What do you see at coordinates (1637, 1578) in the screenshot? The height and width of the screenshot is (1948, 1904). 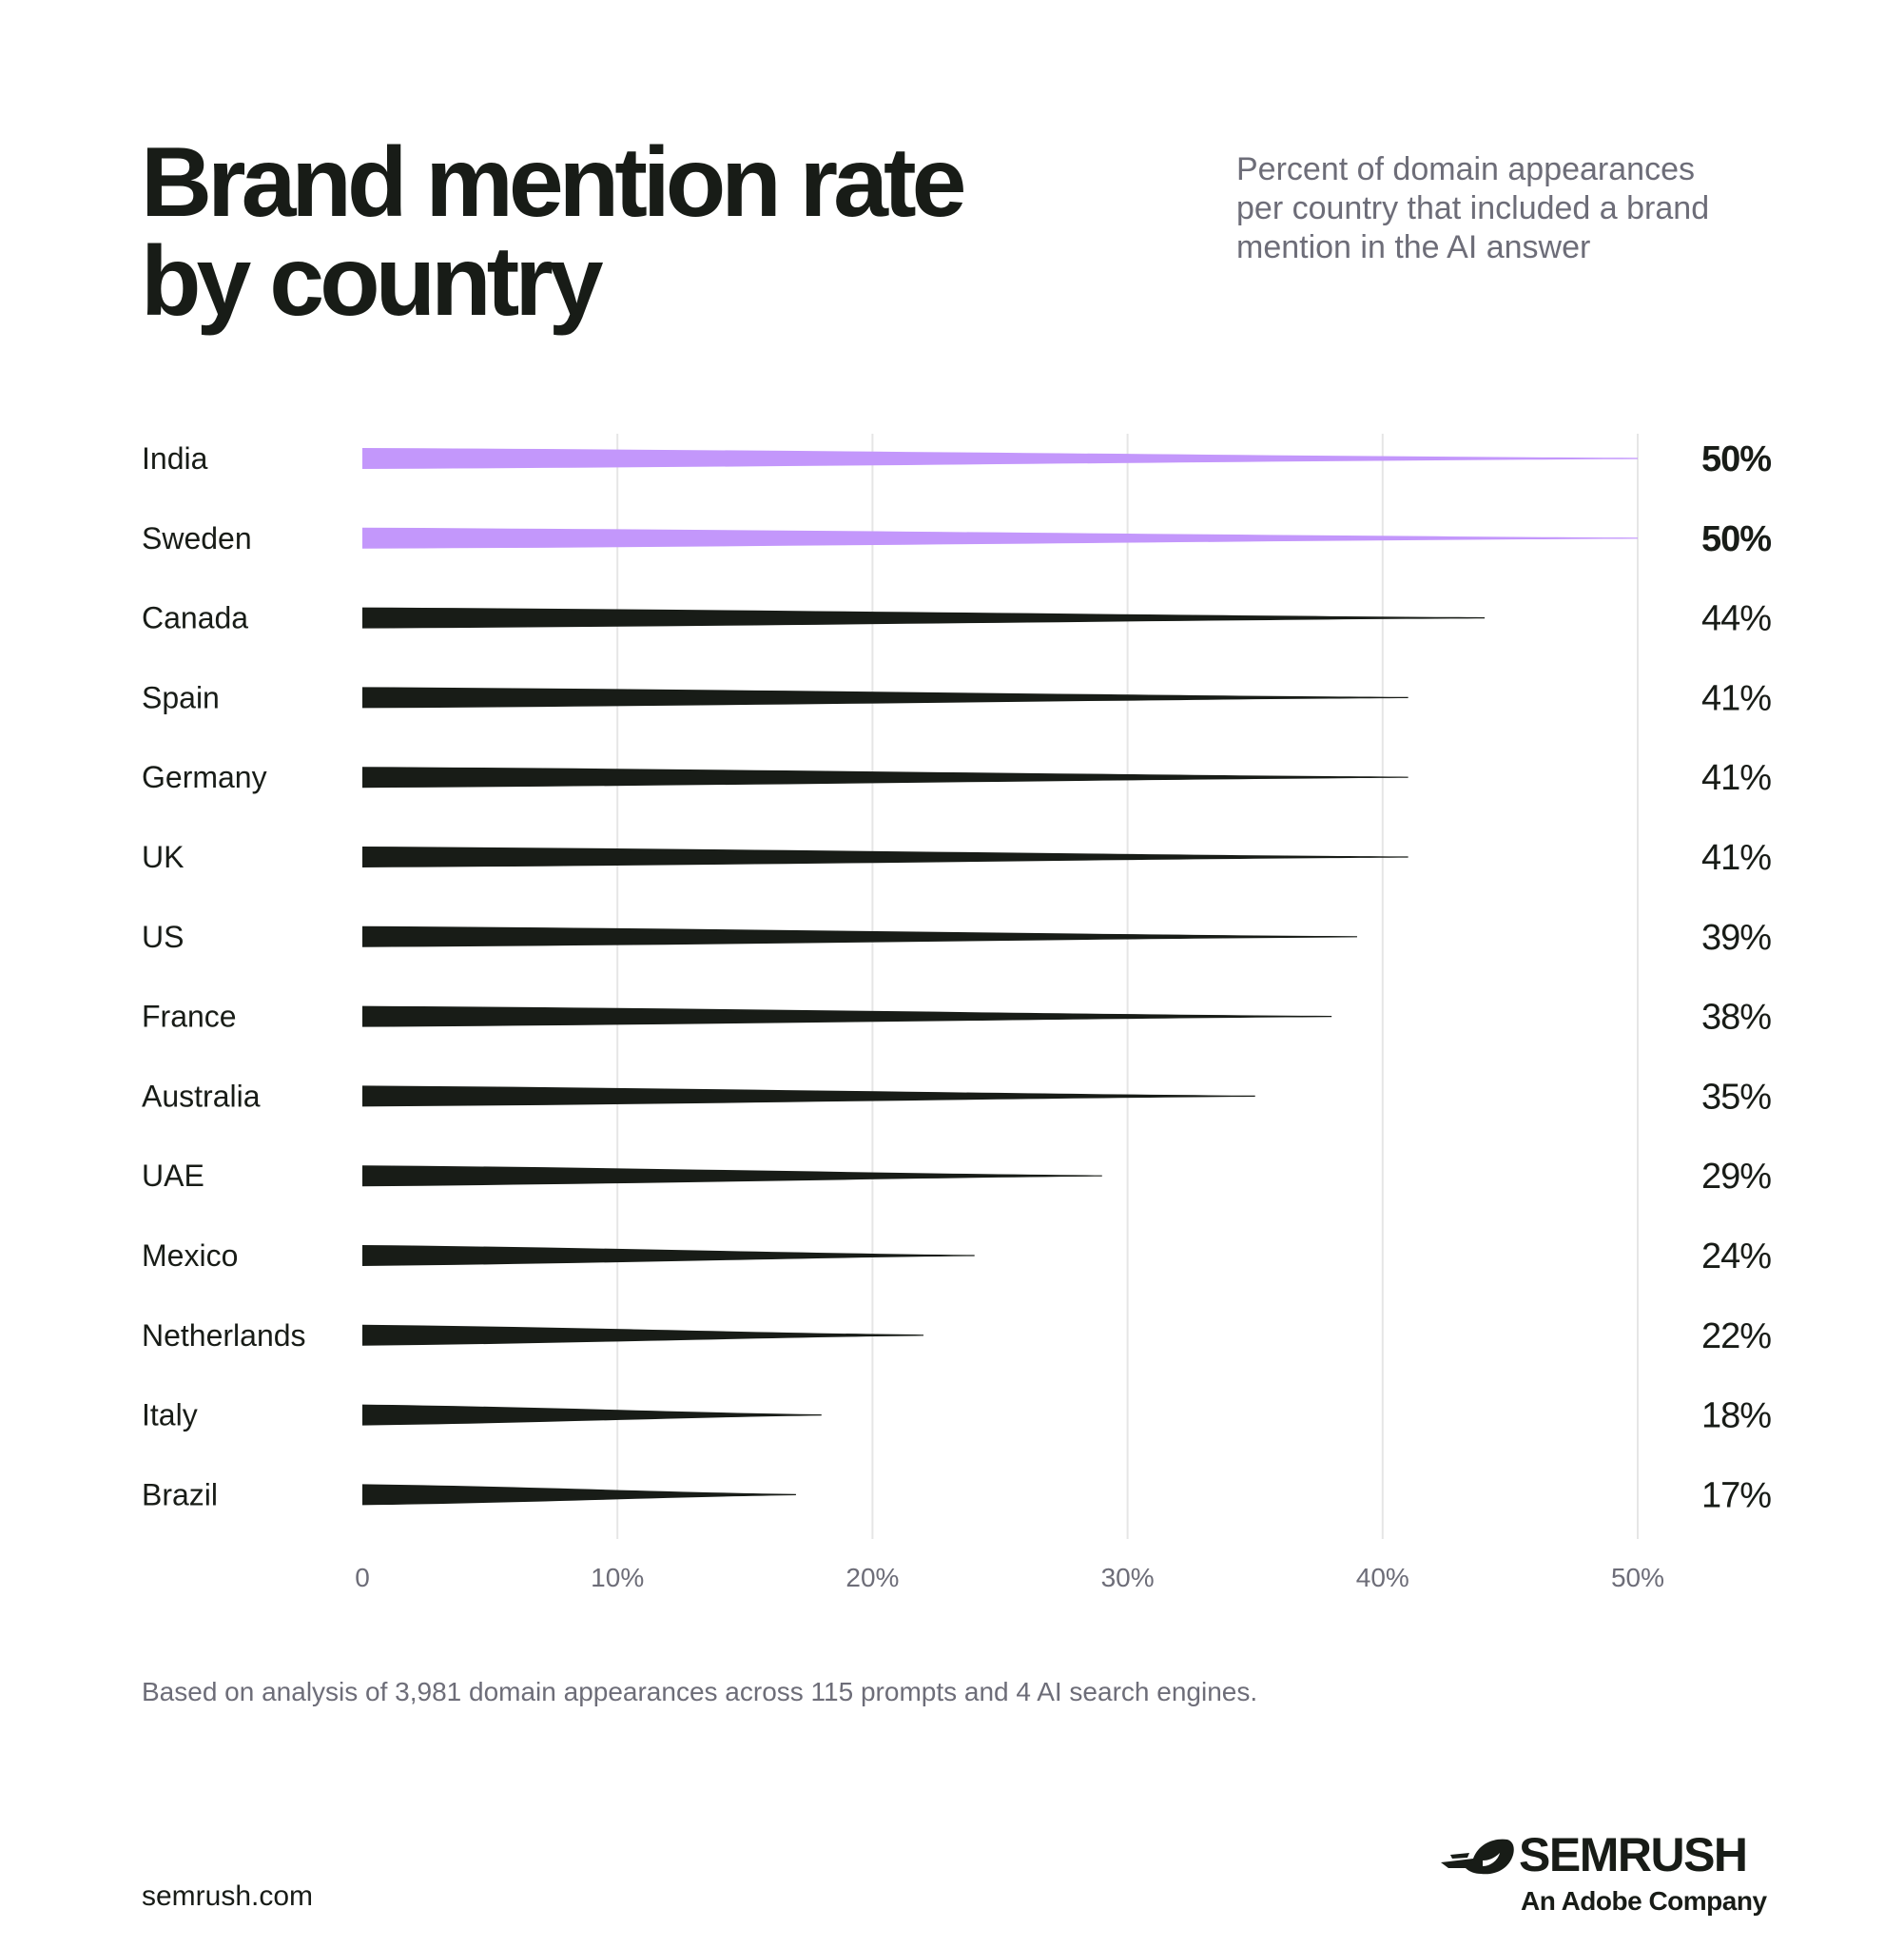 I see `x-tick-label: 50%` at bounding box center [1637, 1578].